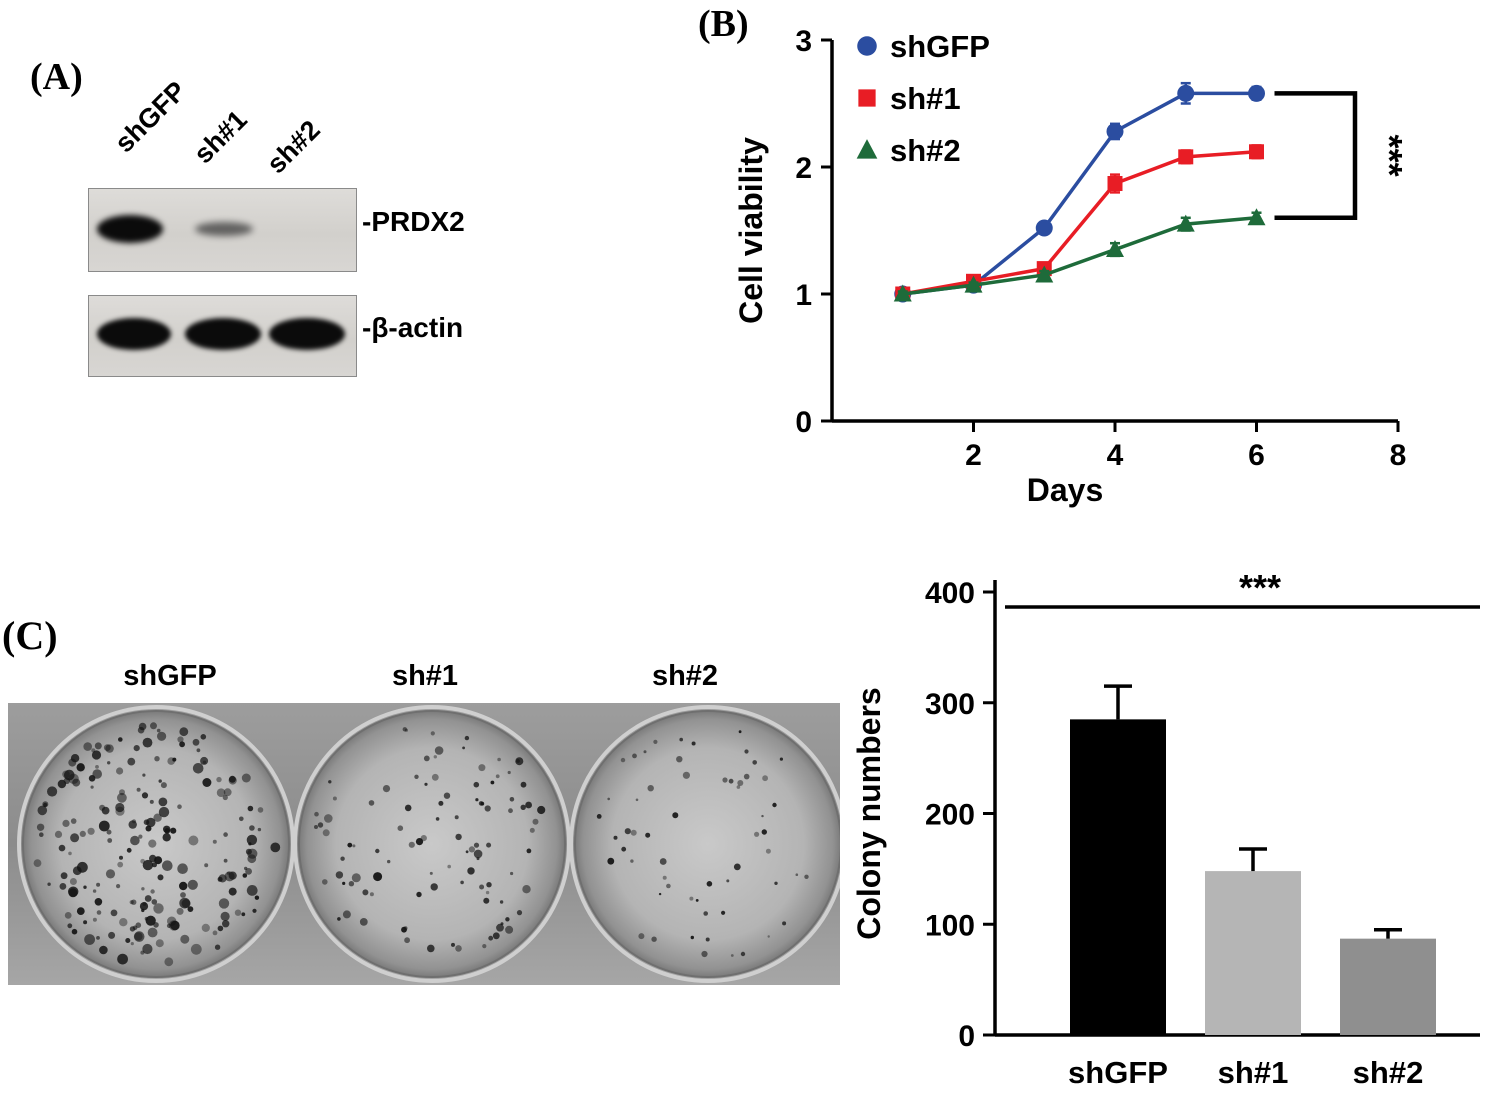  Describe the element at coordinates (869, 813) in the screenshot. I see `y-axis-title: Colony numbers` at that location.